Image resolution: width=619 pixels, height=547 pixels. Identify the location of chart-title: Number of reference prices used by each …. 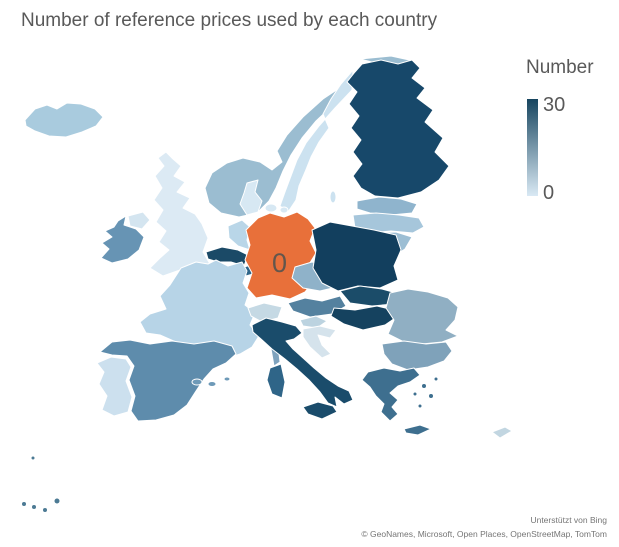
(229, 20).